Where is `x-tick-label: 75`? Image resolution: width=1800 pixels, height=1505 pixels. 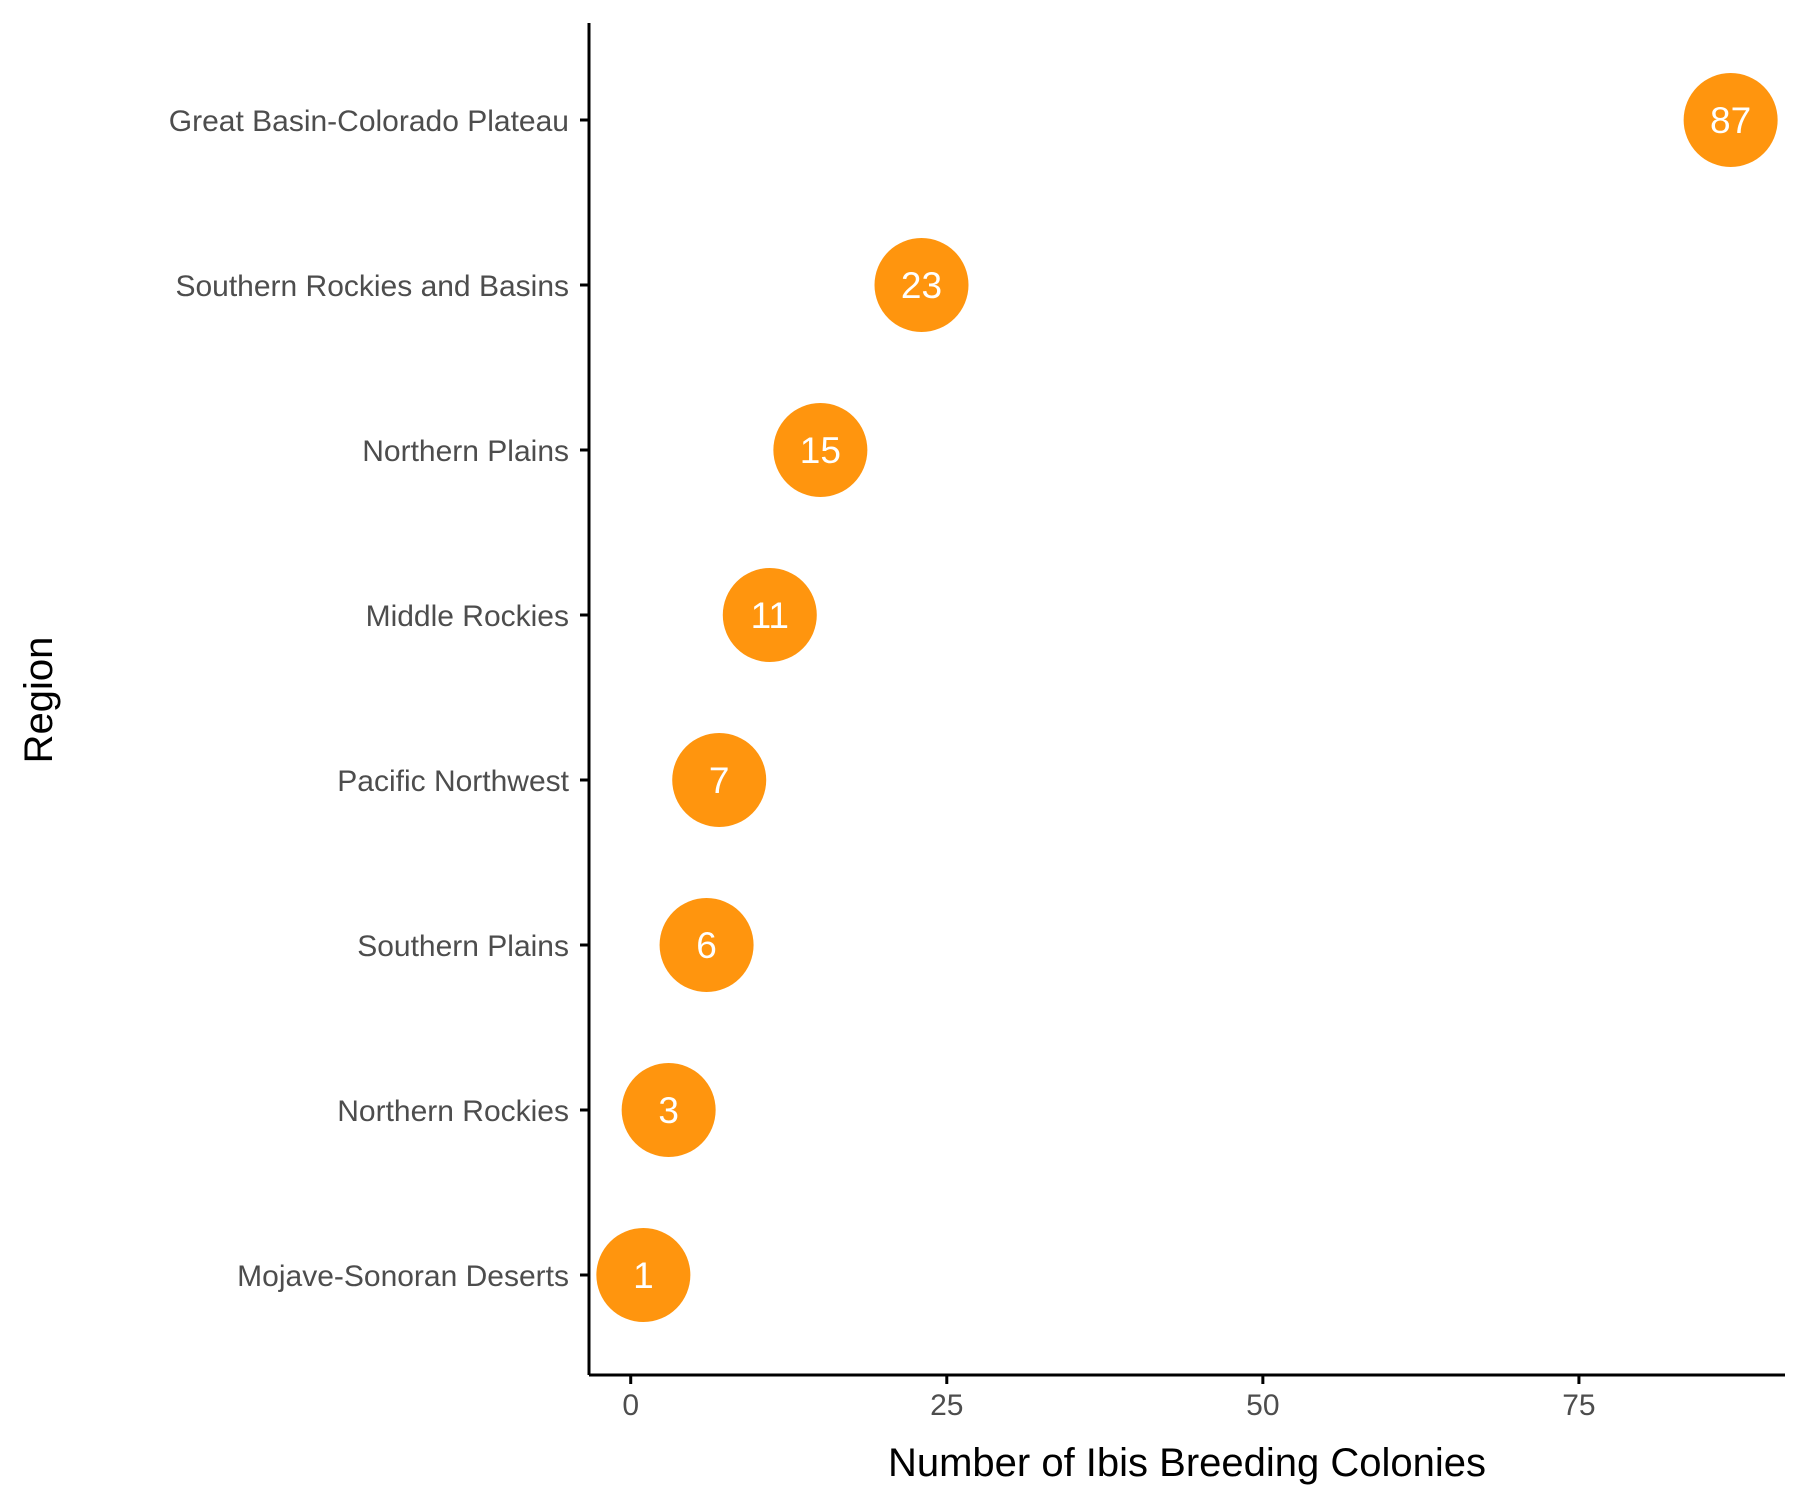 x-tick-label: 75 is located at coordinates (1578, 1405).